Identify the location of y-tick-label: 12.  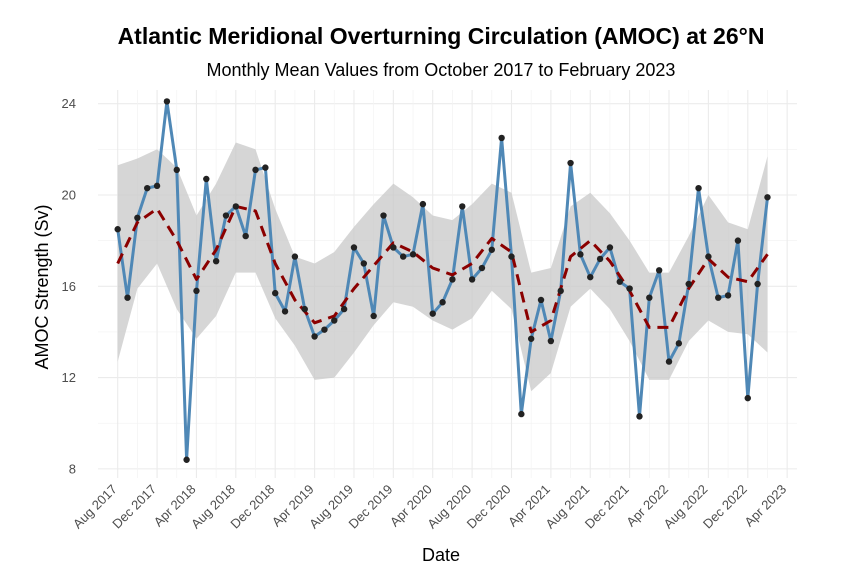
(69, 377).